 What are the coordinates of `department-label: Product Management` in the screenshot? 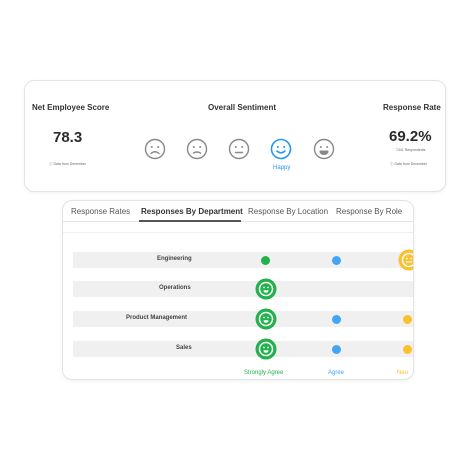 It's located at (157, 318).